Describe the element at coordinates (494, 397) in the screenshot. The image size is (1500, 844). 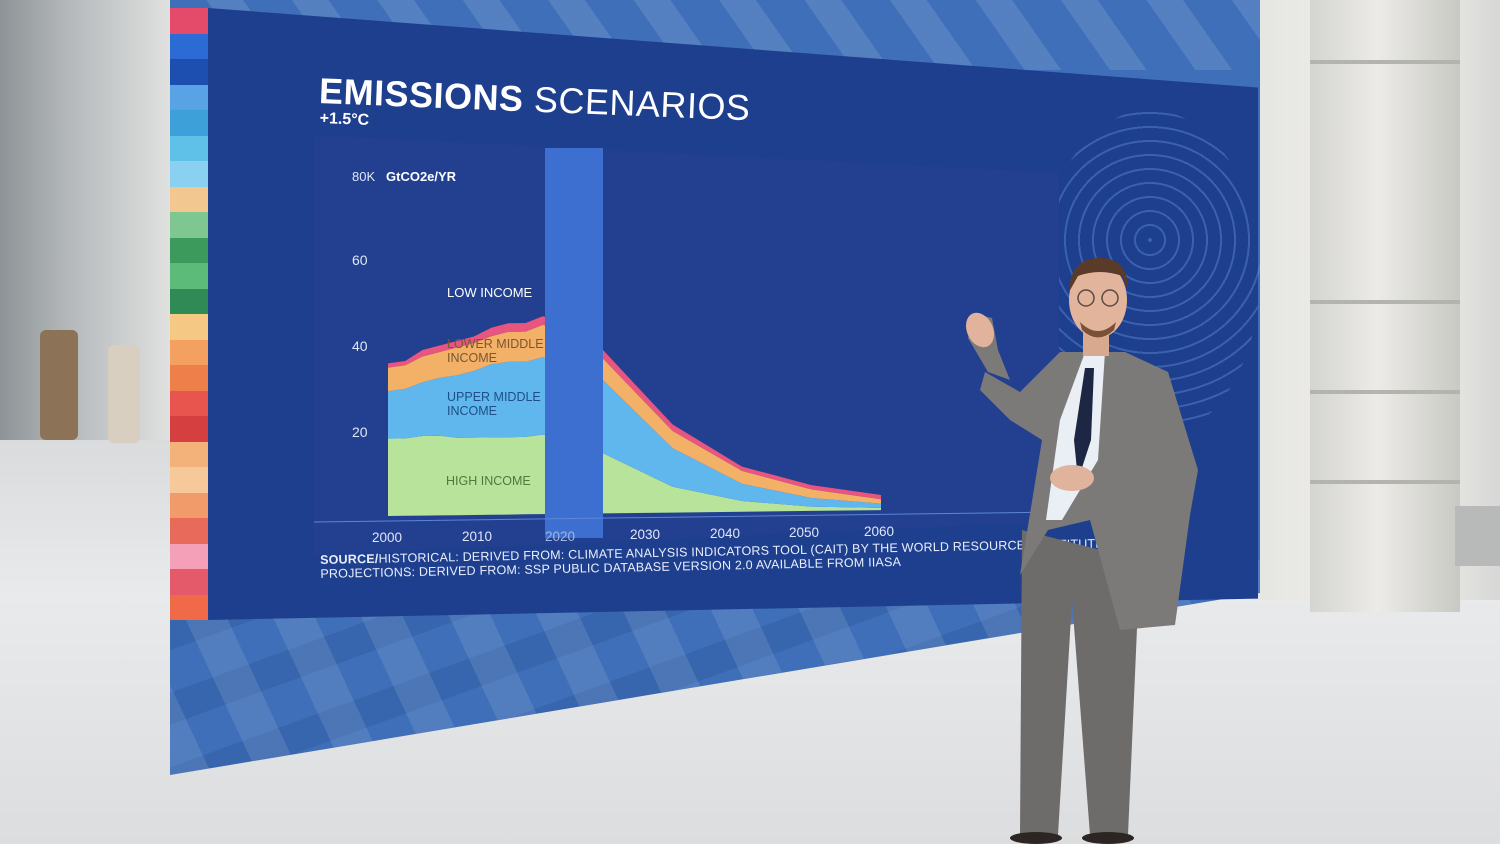
I see `label-upper-middle-1: UPPER MIDDLE` at that location.